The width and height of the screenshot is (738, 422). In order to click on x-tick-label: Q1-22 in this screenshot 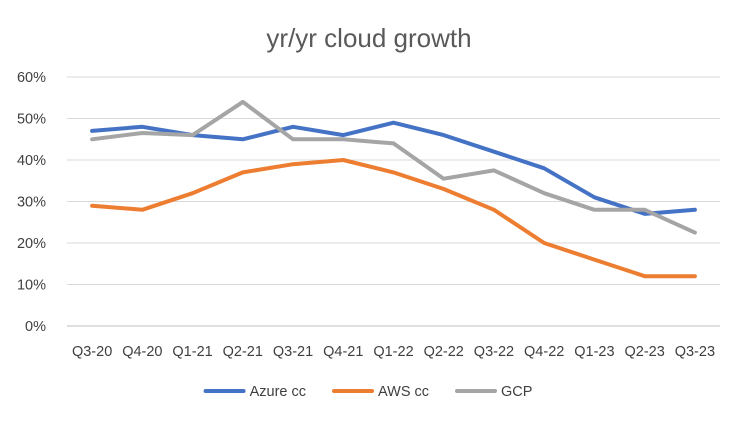, I will do `click(393, 352)`.